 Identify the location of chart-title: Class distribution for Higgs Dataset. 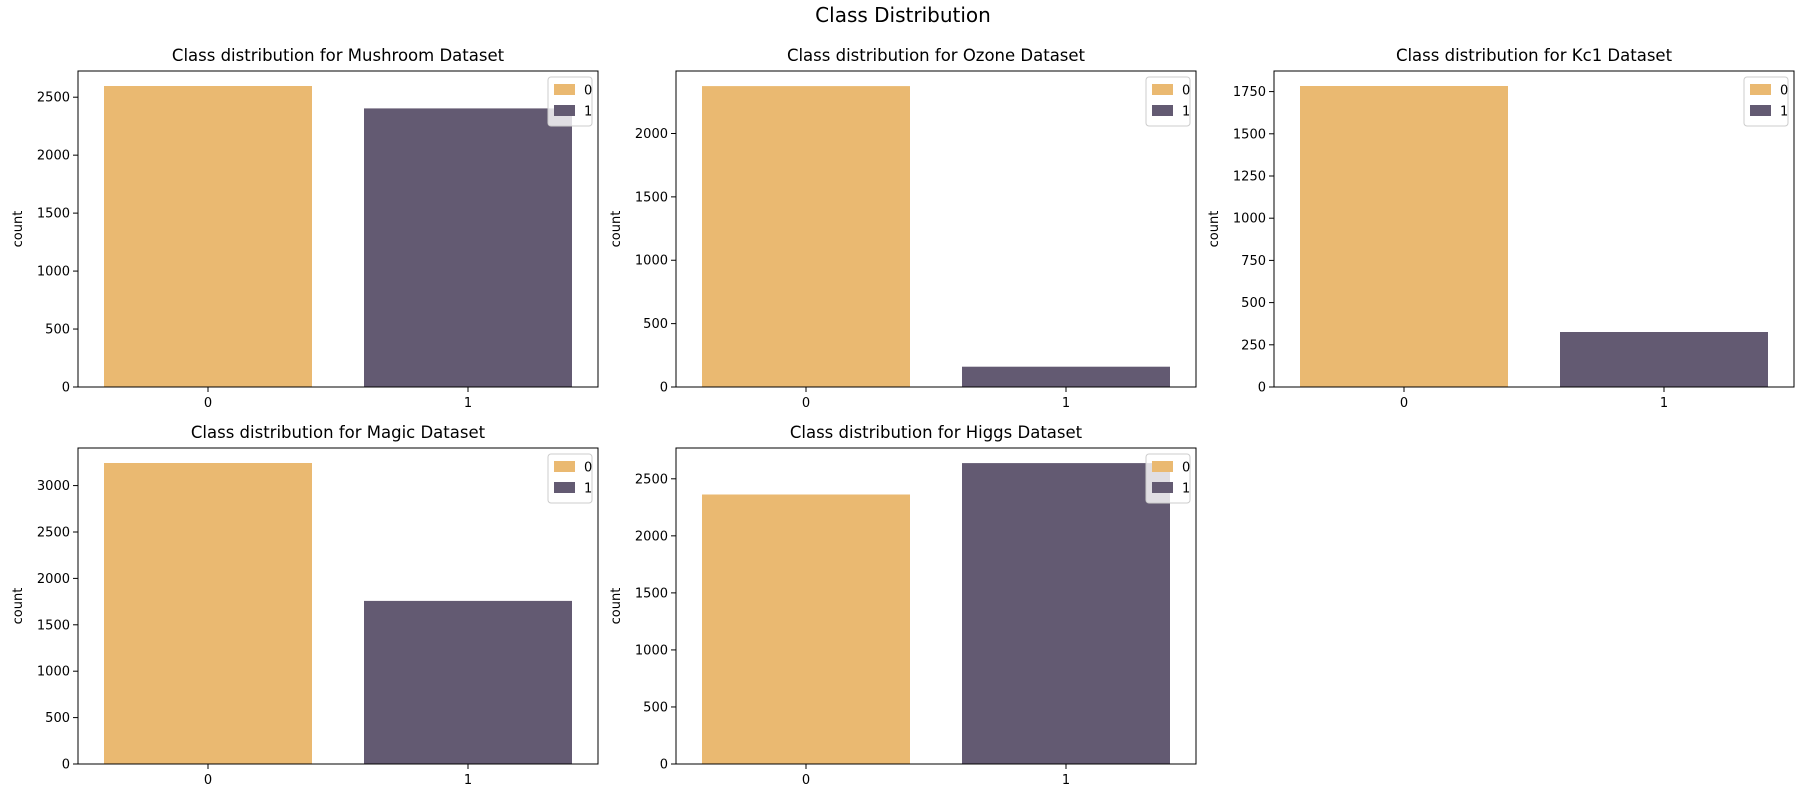
(936, 432).